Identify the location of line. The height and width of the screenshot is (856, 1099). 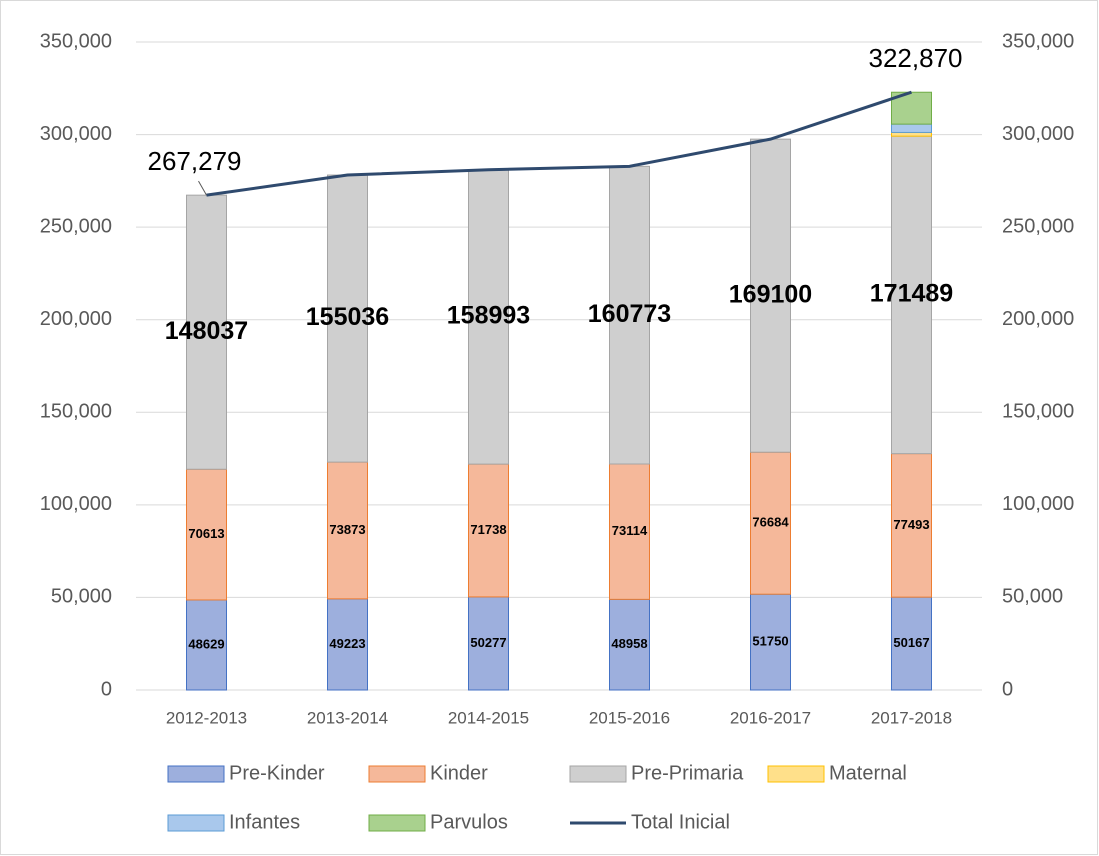
(559, 143).